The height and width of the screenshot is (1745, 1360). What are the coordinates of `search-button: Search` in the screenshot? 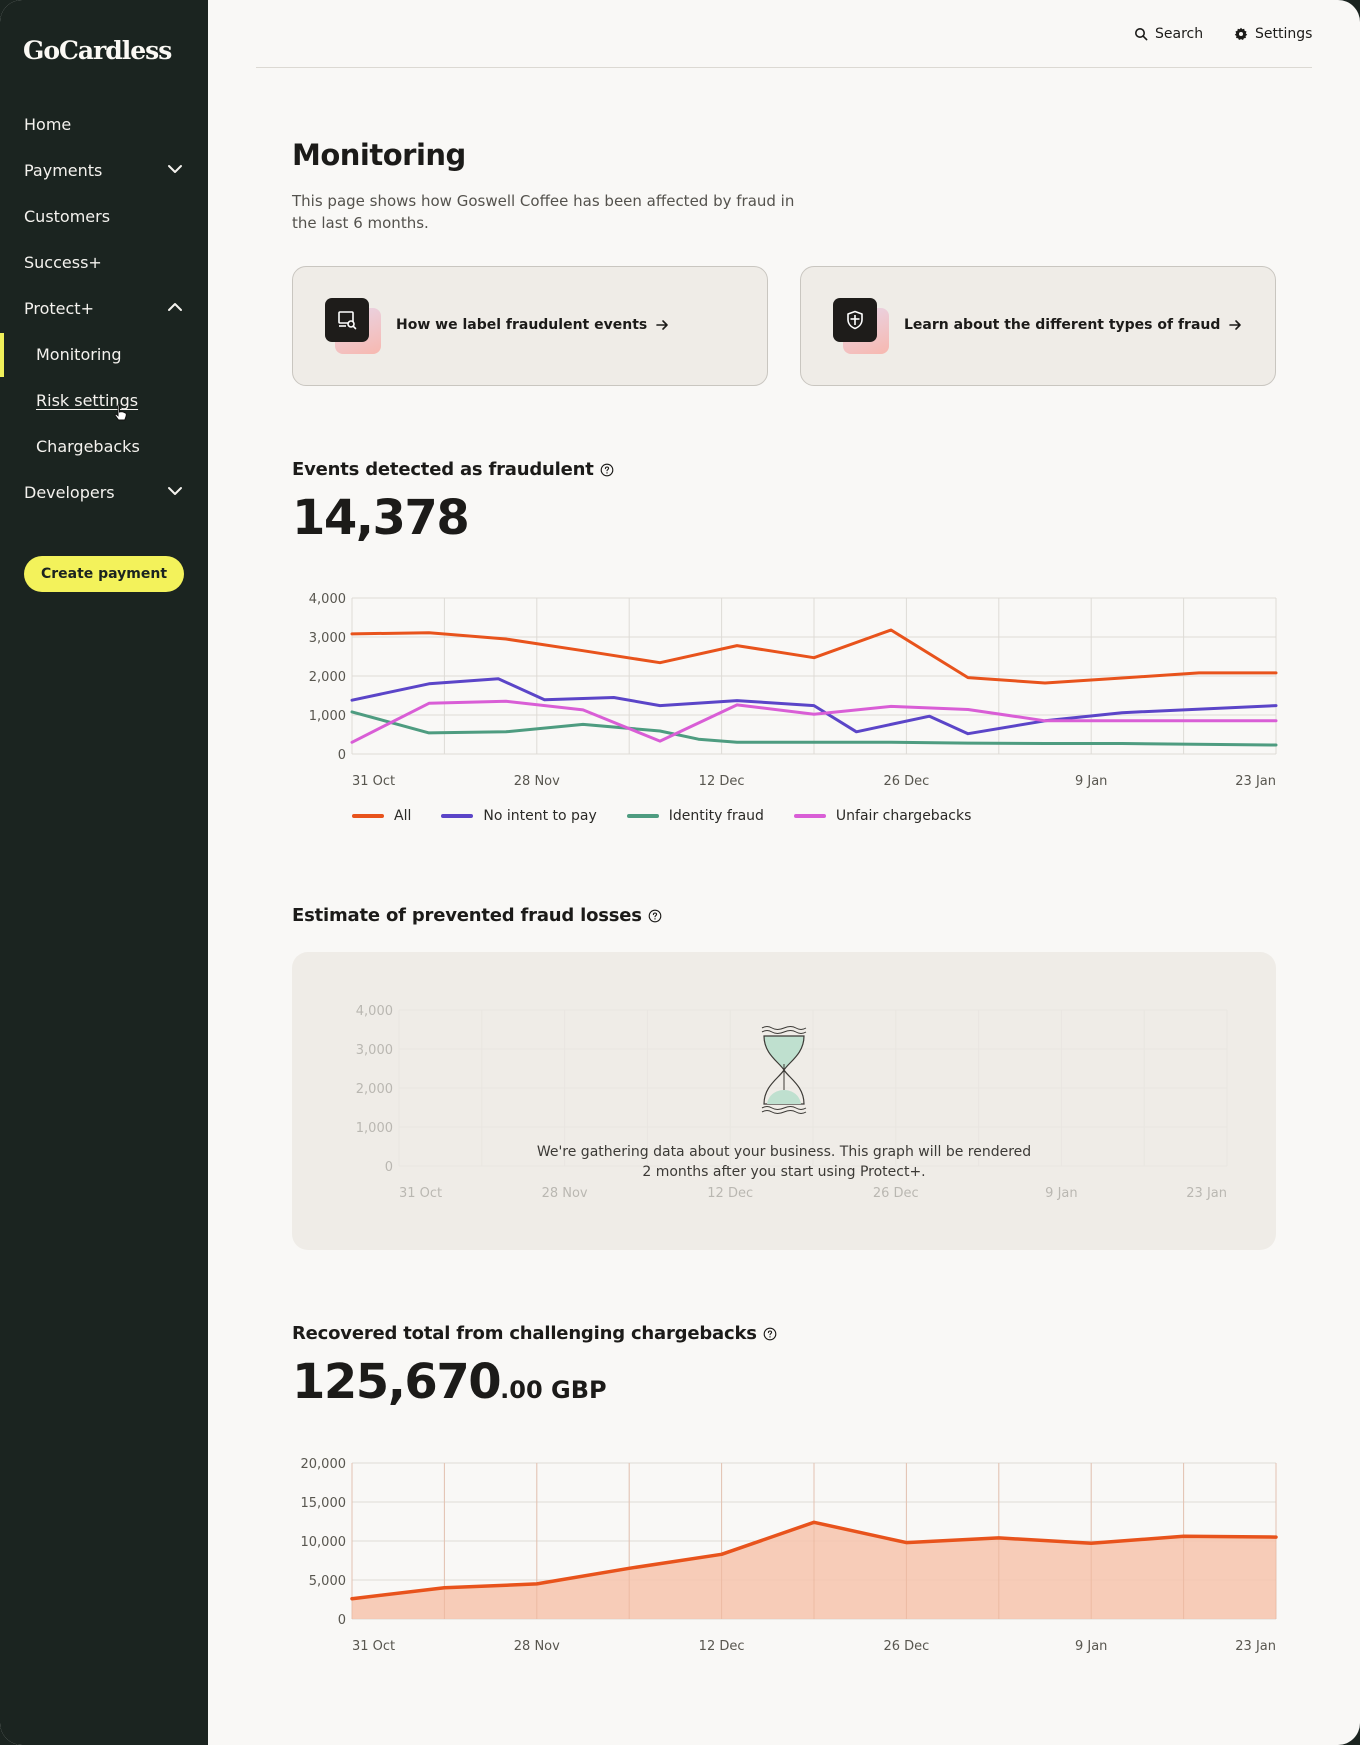 It's located at (1168, 34).